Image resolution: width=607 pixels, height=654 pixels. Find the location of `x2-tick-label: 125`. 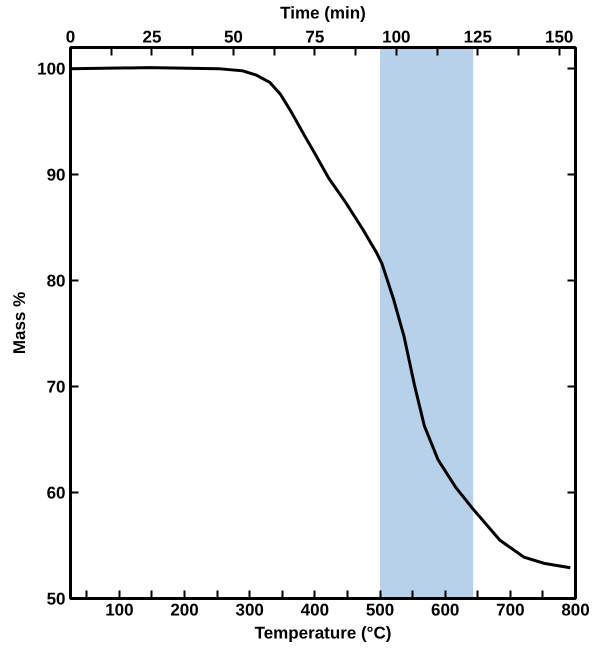

x2-tick-label: 125 is located at coordinates (478, 37).